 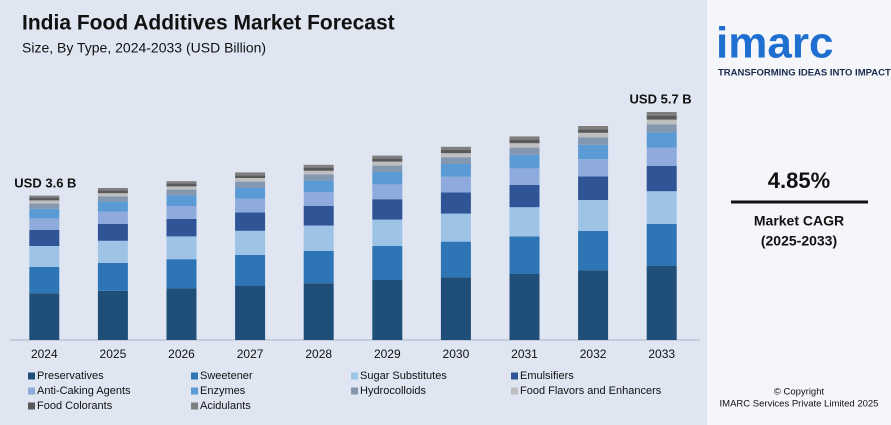 What do you see at coordinates (223, 391) in the screenshot?
I see `legend-label: Enzymes` at bounding box center [223, 391].